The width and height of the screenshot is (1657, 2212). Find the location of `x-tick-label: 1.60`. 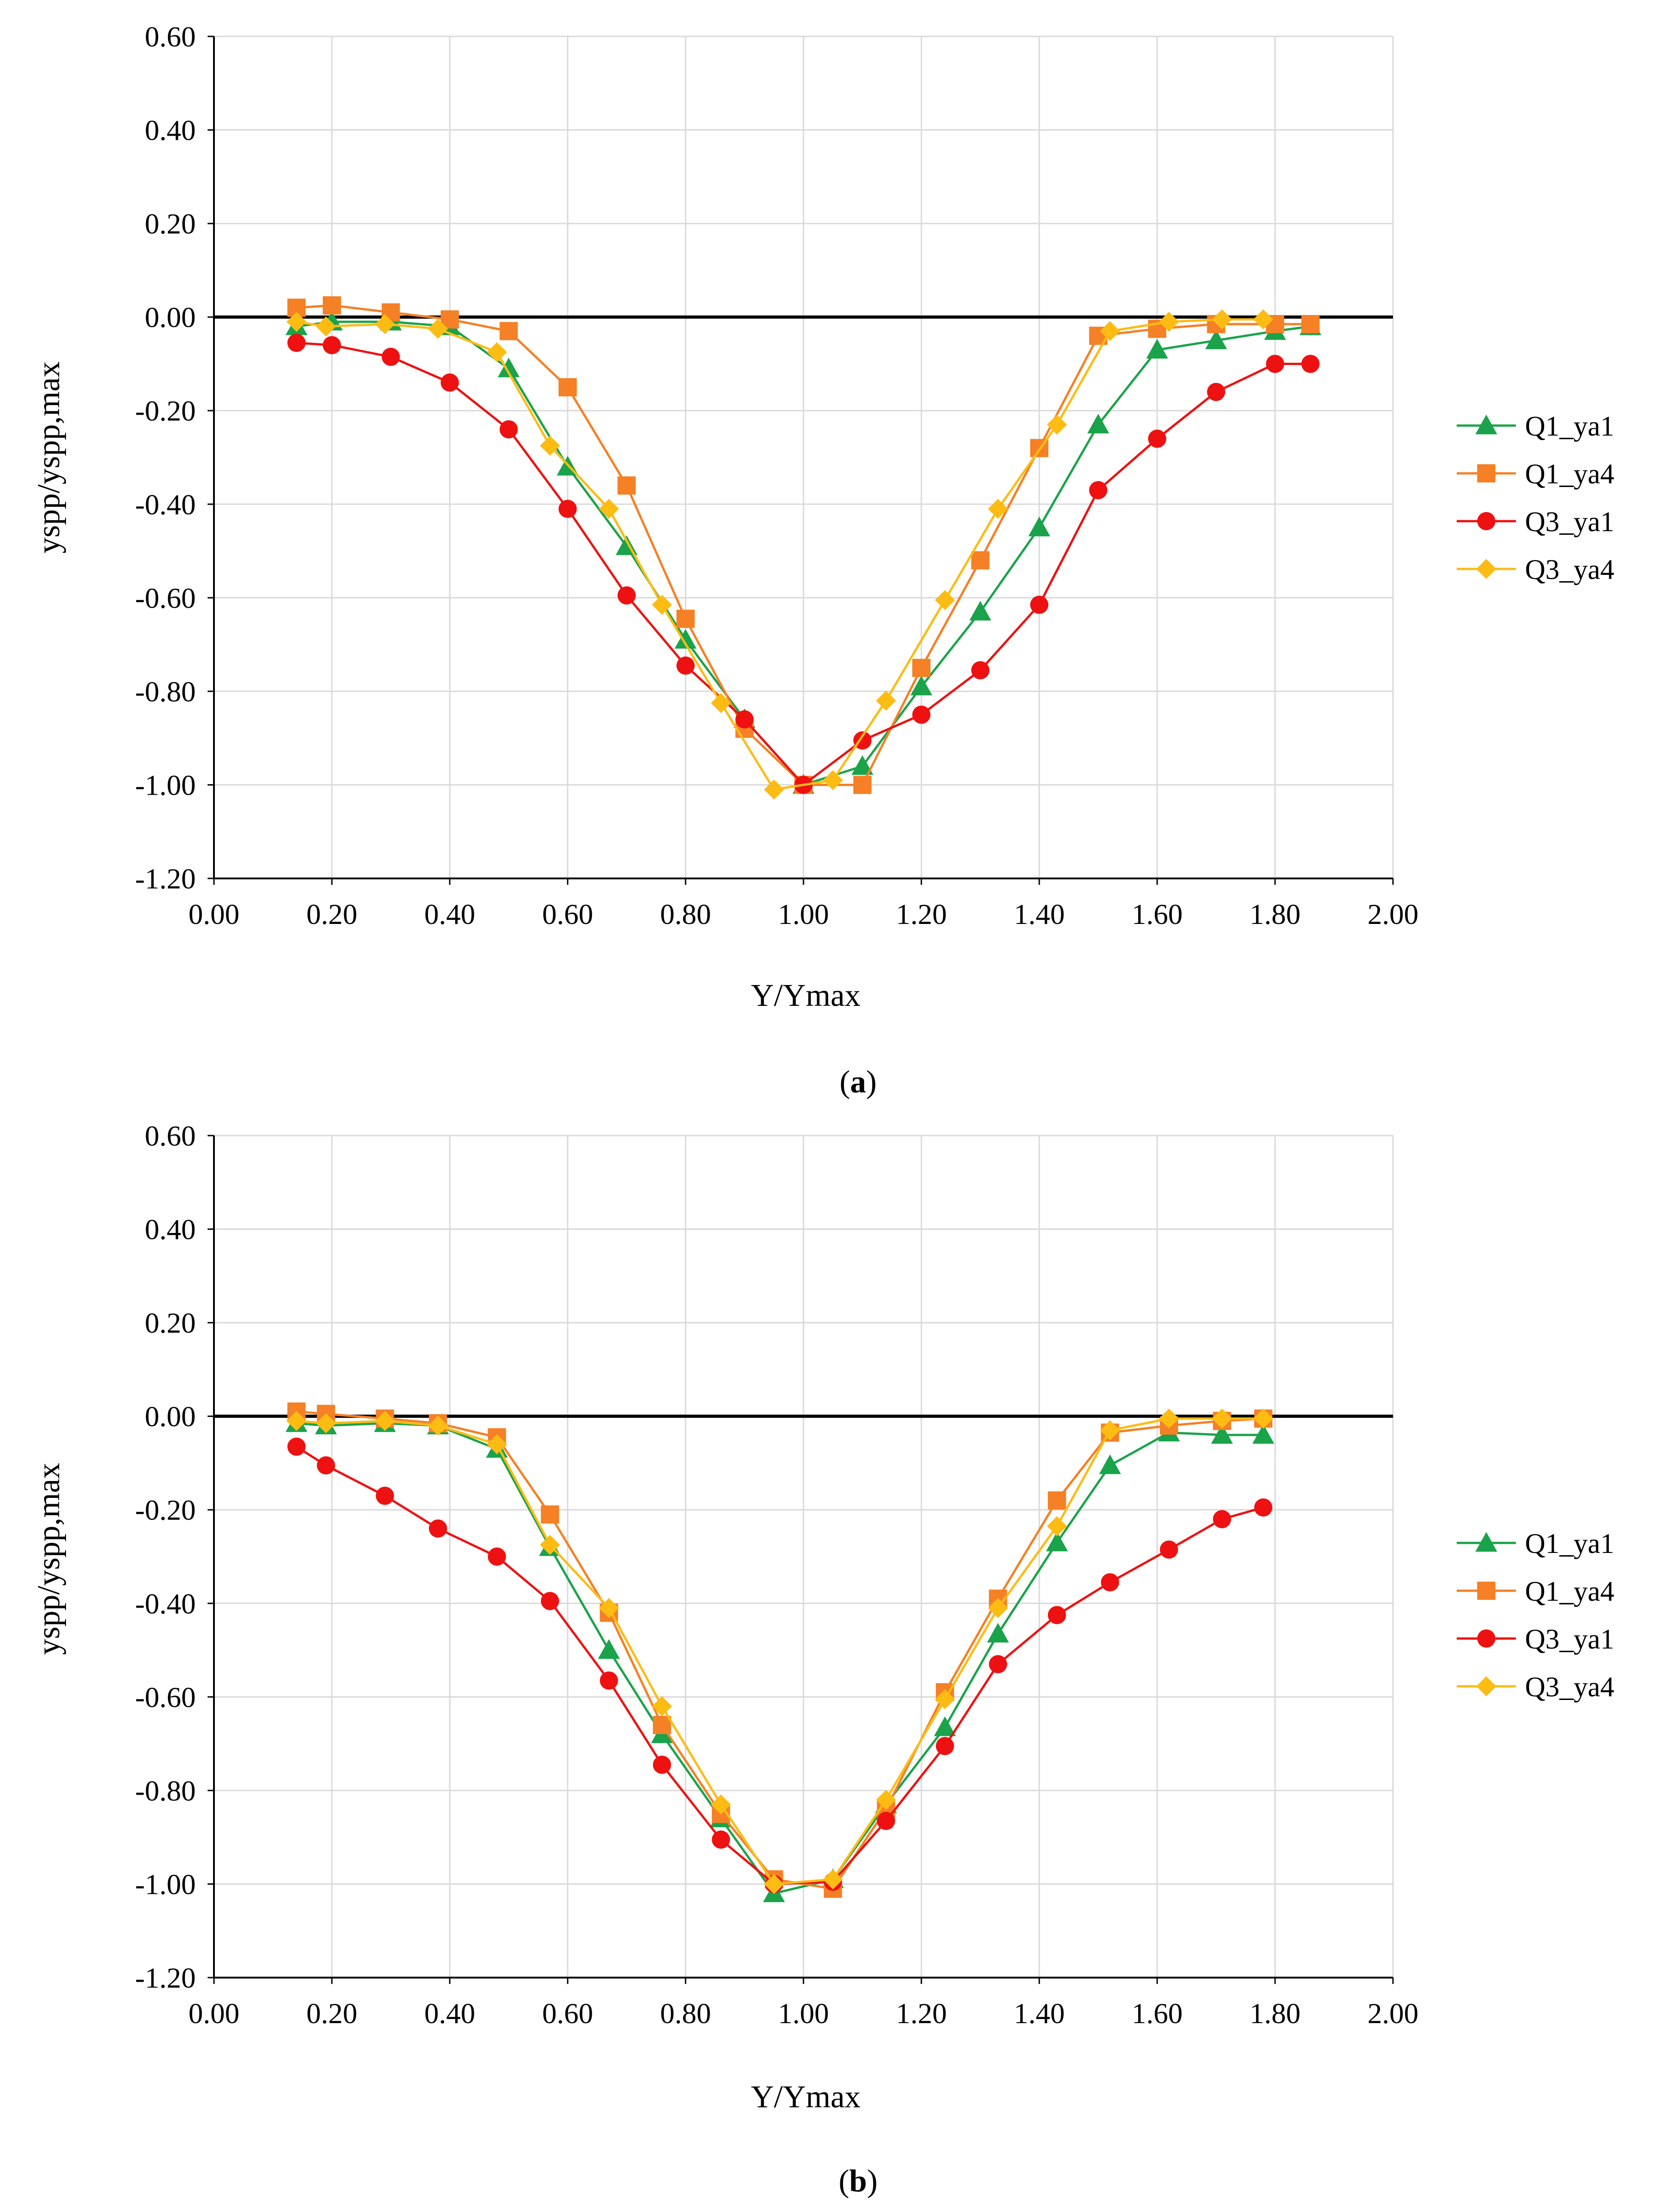

x-tick-label: 1.60 is located at coordinates (1157, 914).